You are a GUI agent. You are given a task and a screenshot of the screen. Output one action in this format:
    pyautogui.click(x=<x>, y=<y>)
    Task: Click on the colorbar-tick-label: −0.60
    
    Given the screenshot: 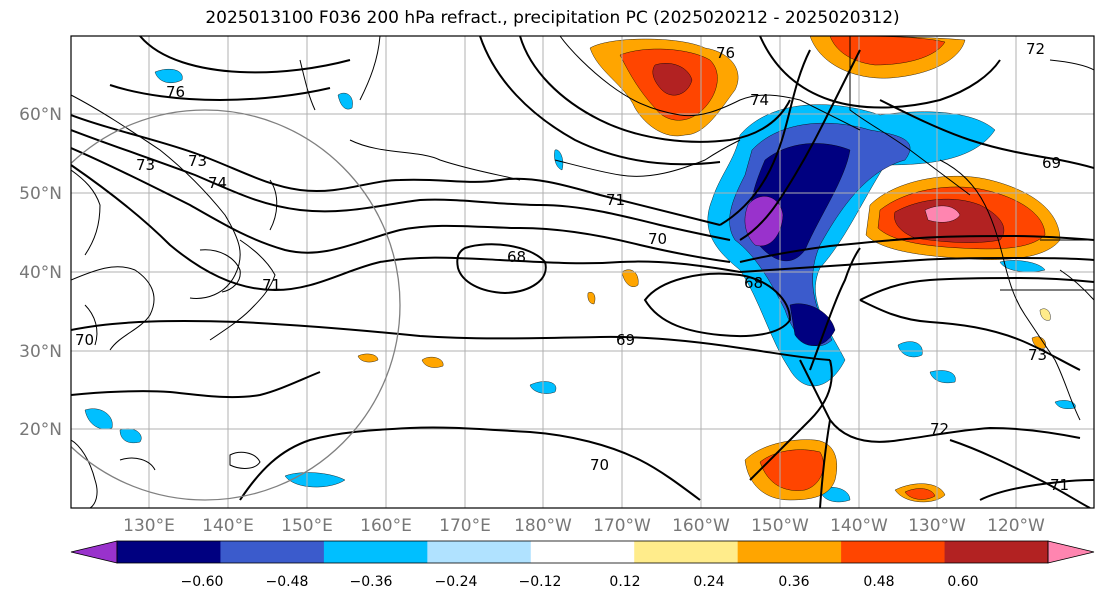 What is the action you would take?
    pyautogui.click(x=202, y=582)
    